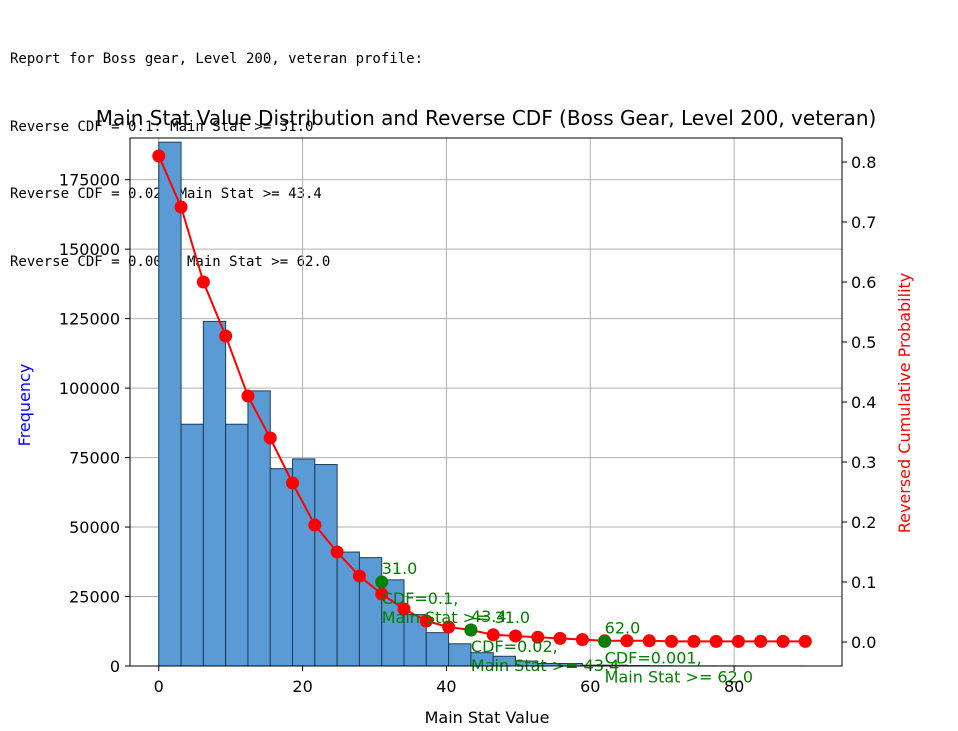  Describe the element at coordinates (863, 582) in the screenshot. I see `y2-tick-label: 0.1` at that location.